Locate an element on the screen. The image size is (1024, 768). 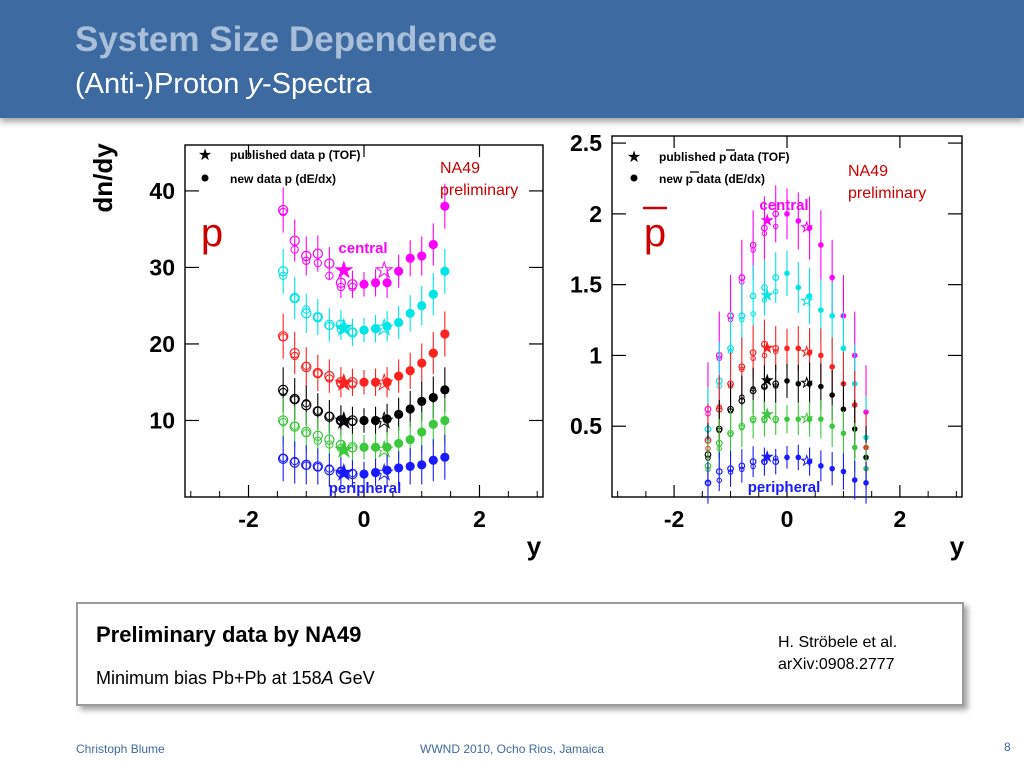
info-line-prefix: Minimum bias Pb+Pb at 158 is located at coordinates (209, 678).